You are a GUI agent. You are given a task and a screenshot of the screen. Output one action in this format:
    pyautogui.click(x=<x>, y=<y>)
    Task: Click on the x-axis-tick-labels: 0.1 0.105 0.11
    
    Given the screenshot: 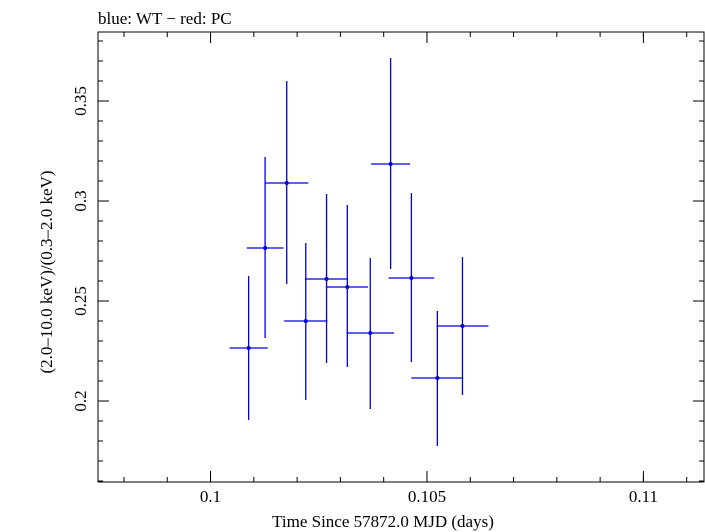 What is the action you would take?
    pyautogui.click(x=429, y=496)
    